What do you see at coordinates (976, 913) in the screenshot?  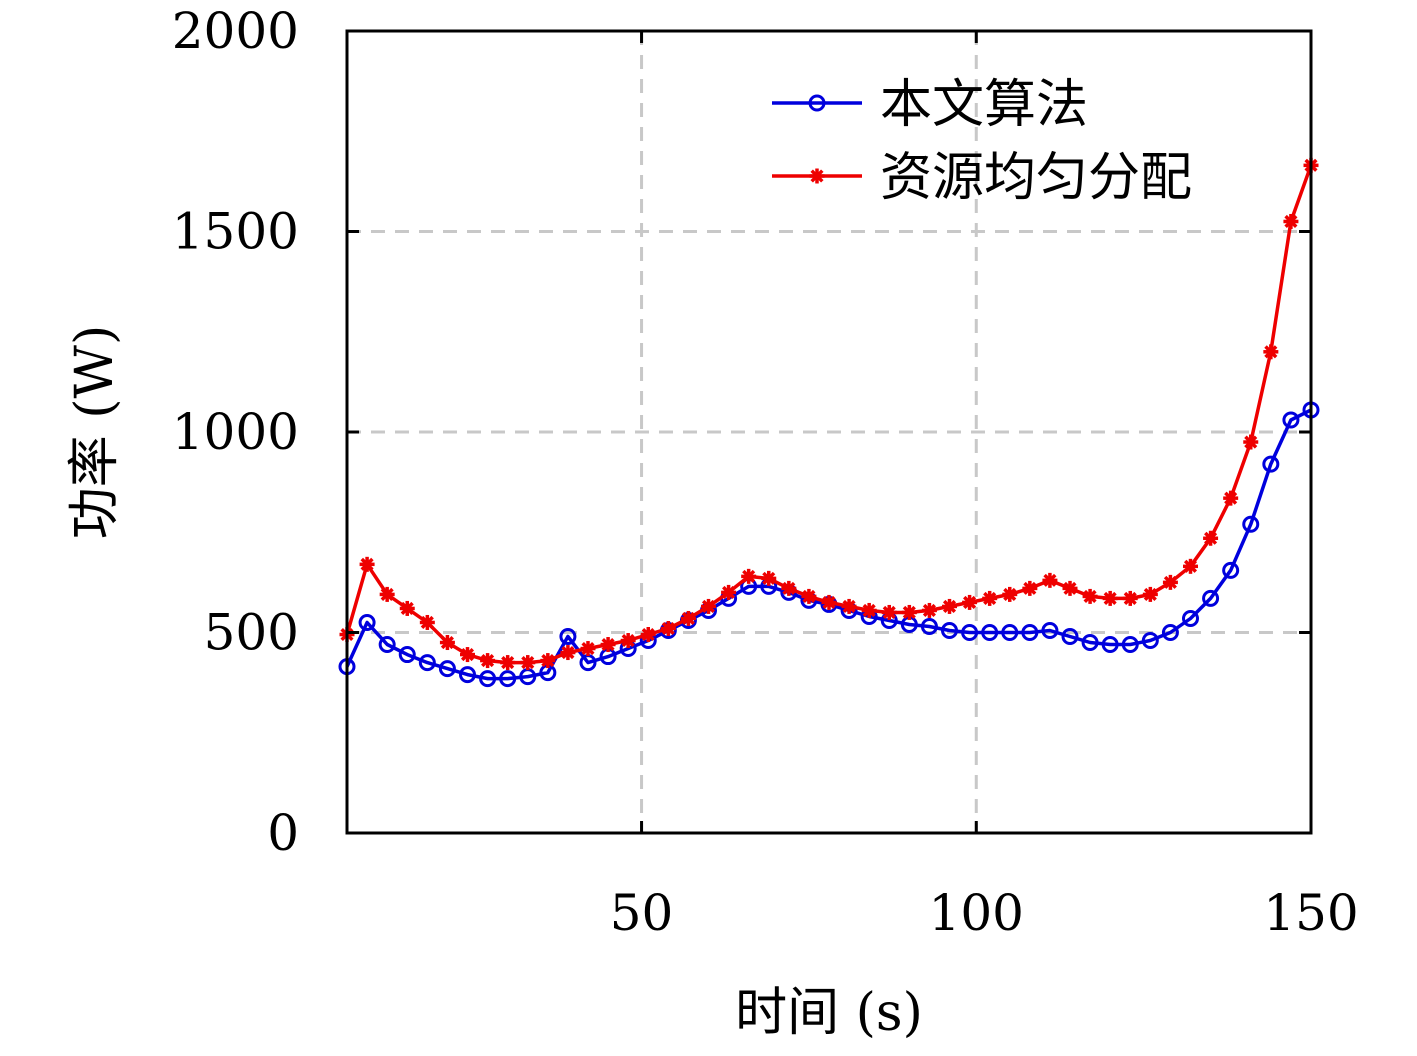 I see `x-tick-label: 100` at bounding box center [976, 913].